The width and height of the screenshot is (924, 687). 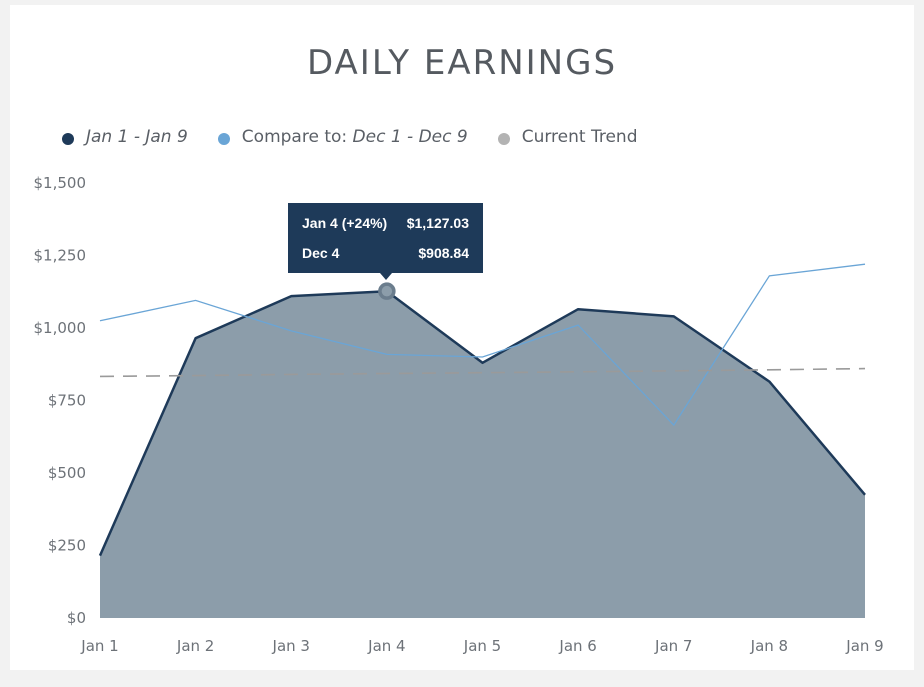 What do you see at coordinates (385, 253) in the screenshot?
I see `tooltip-row-compare: Dec 4 $908.84` at bounding box center [385, 253].